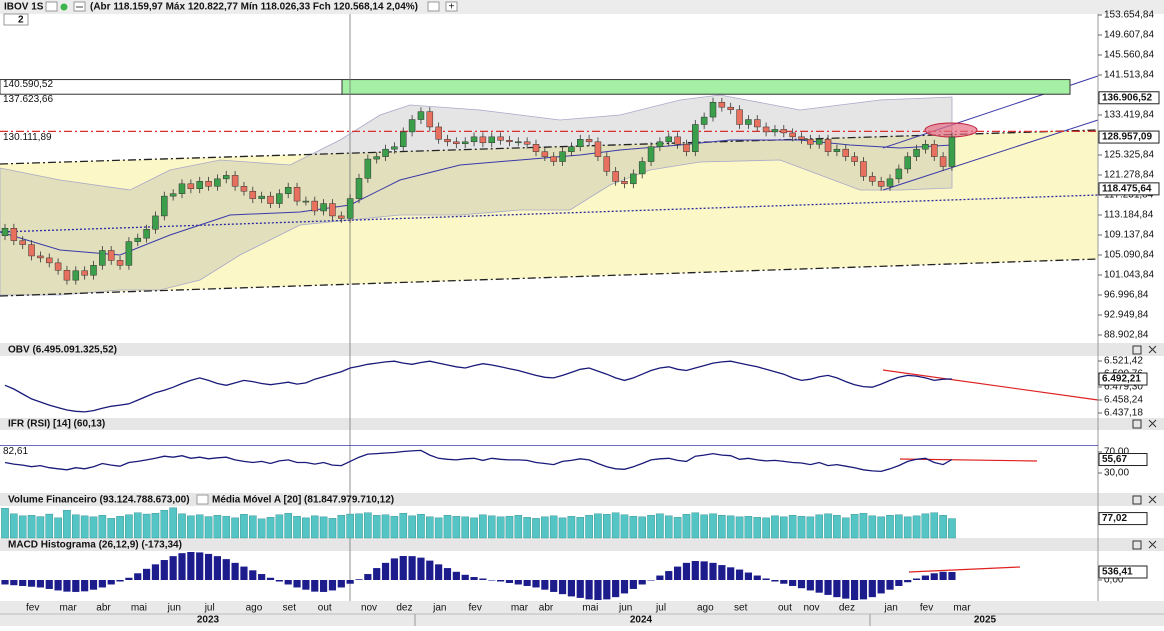 The image size is (1164, 631). What do you see at coordinates (549, 213) in the screenshot?
I see `trendline-middle` at bounding box center [549, 213].